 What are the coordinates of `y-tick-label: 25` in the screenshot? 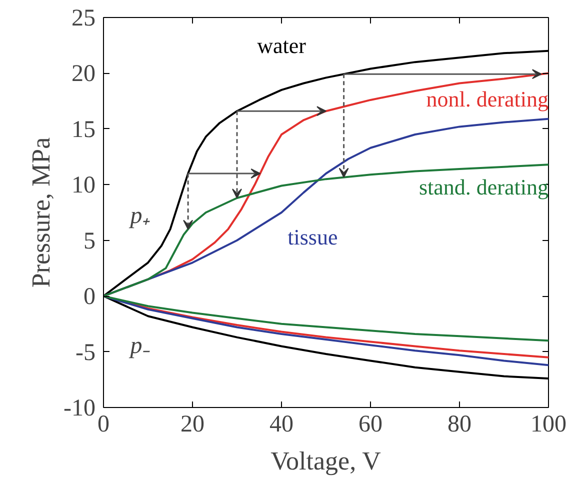 It's located at (84, 19).